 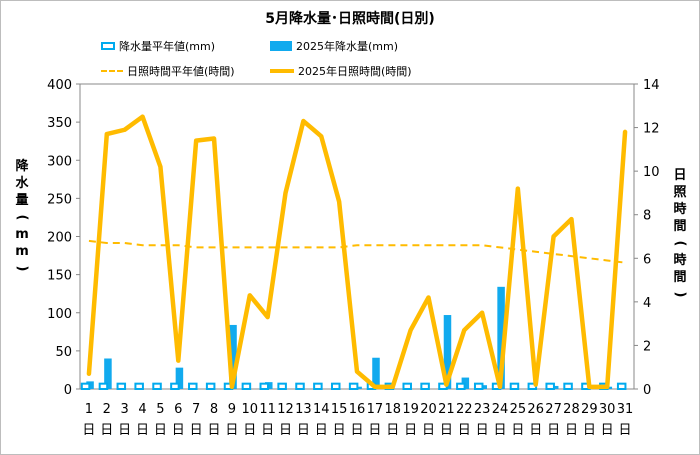 I want to click on x-tick-label: 27, so click(x=553, y=409).